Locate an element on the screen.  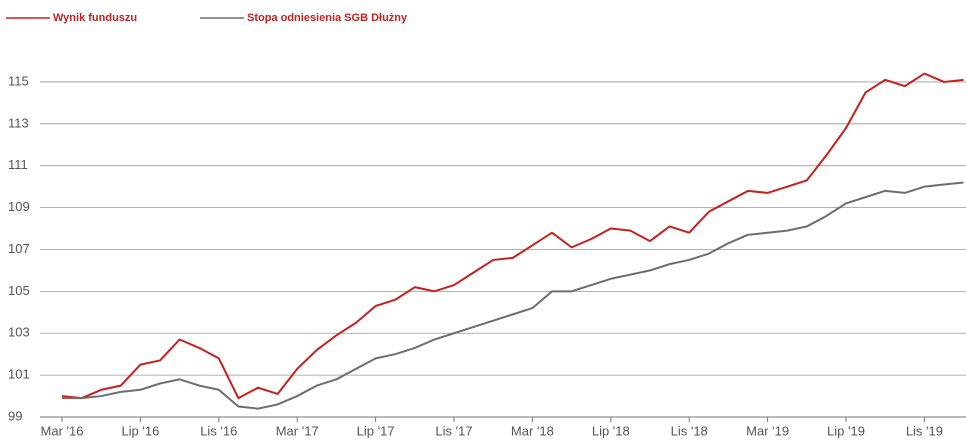
y-tick-label: 105 is located at coordinates (19, 290).